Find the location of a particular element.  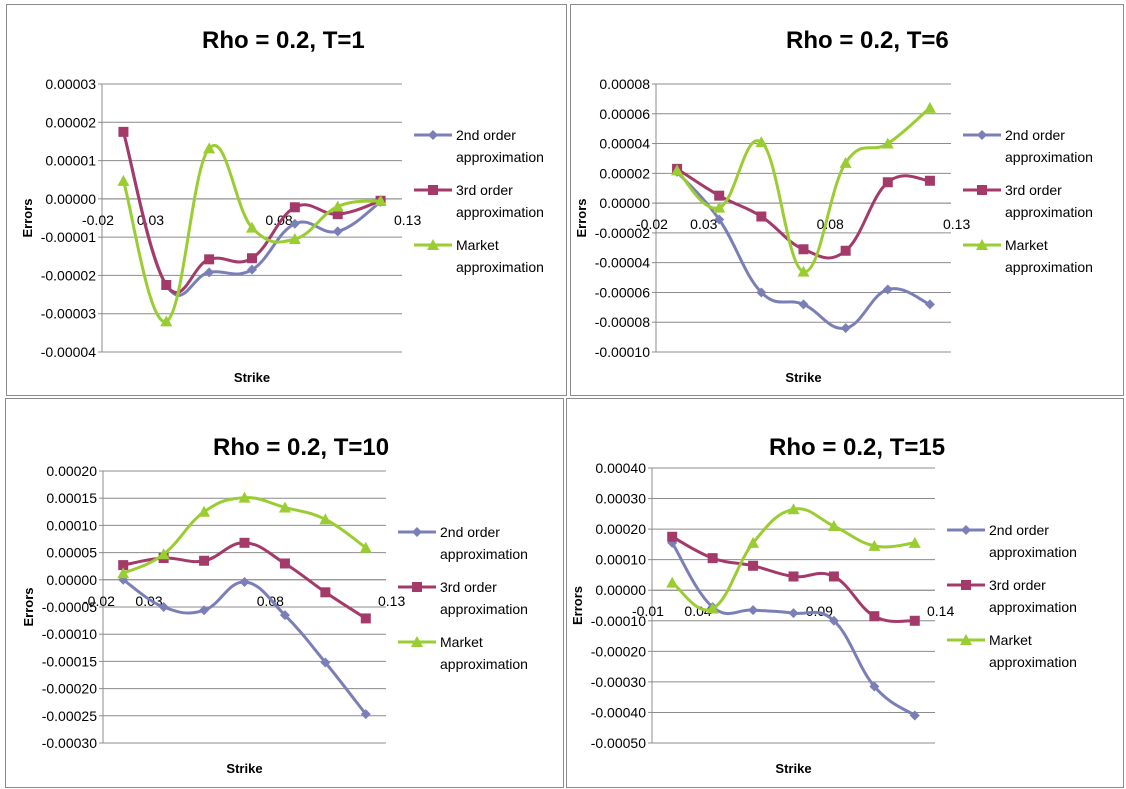

y-tick-label: -0.00050 is located at coordinates (618, 743).